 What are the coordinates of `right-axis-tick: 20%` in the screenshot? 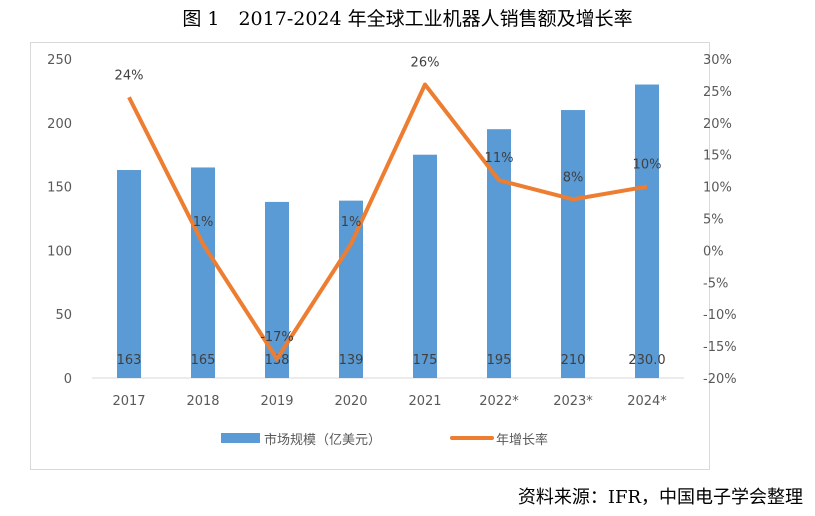 It's located at (717, 124).